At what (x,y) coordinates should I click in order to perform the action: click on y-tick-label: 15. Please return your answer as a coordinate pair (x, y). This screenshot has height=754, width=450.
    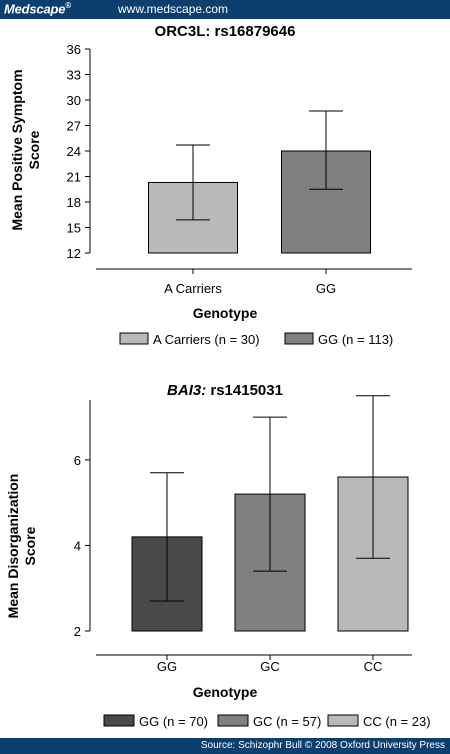
    Looking at the image, I should click on (74, 228).